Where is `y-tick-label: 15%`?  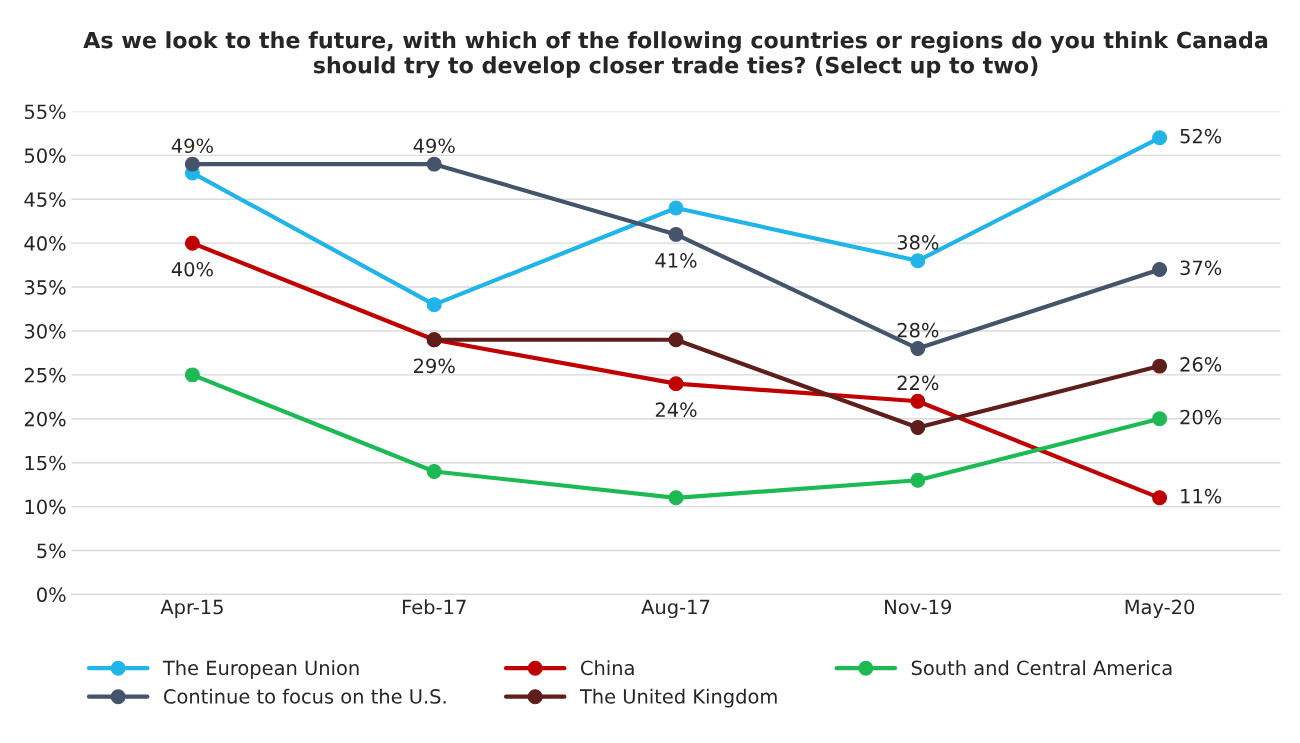
y-tick-label: 15% is located at coordinates (45, 463).